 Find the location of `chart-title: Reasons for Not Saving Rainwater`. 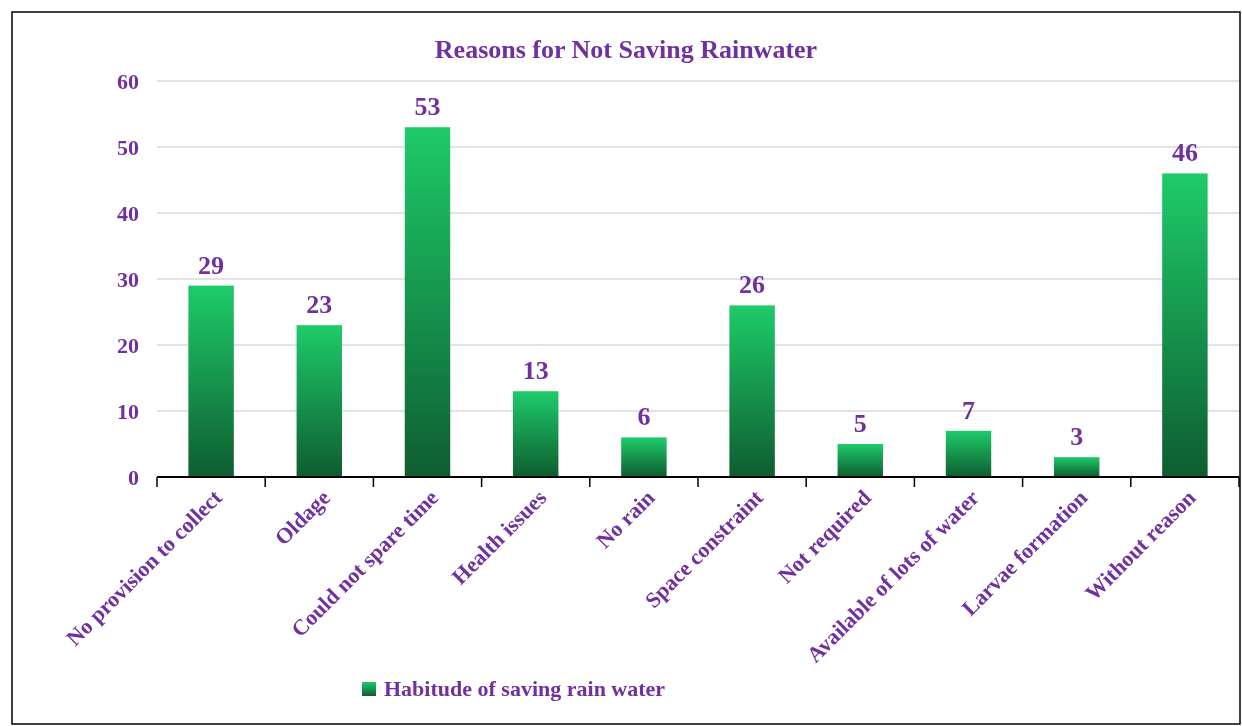

chart-title: Reasons for Not Saving Rainwater is located at coordinates (626, 49).